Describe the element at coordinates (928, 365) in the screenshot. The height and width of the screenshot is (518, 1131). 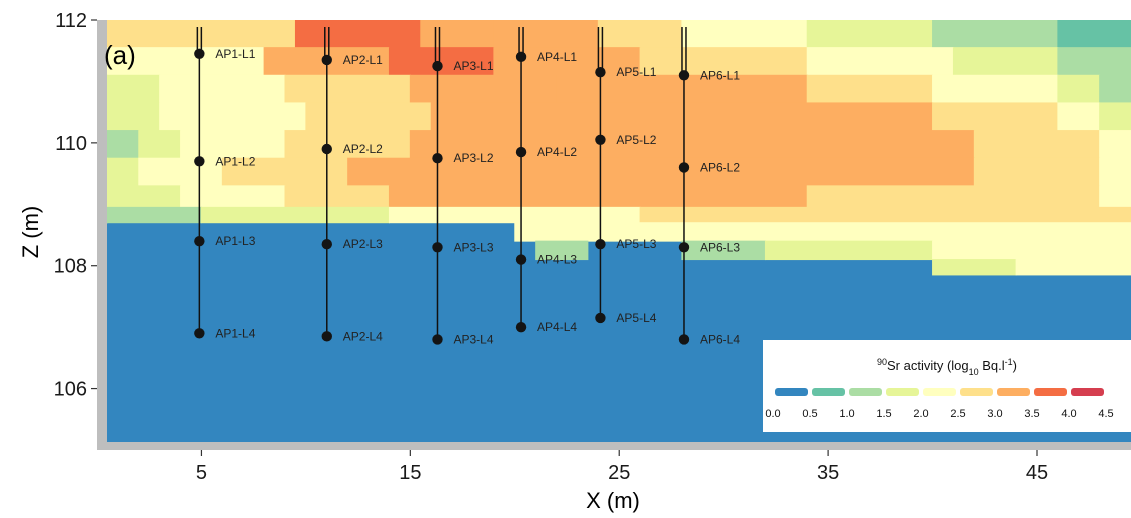
I see `legend-title-part: Sr activity (log` at that location.